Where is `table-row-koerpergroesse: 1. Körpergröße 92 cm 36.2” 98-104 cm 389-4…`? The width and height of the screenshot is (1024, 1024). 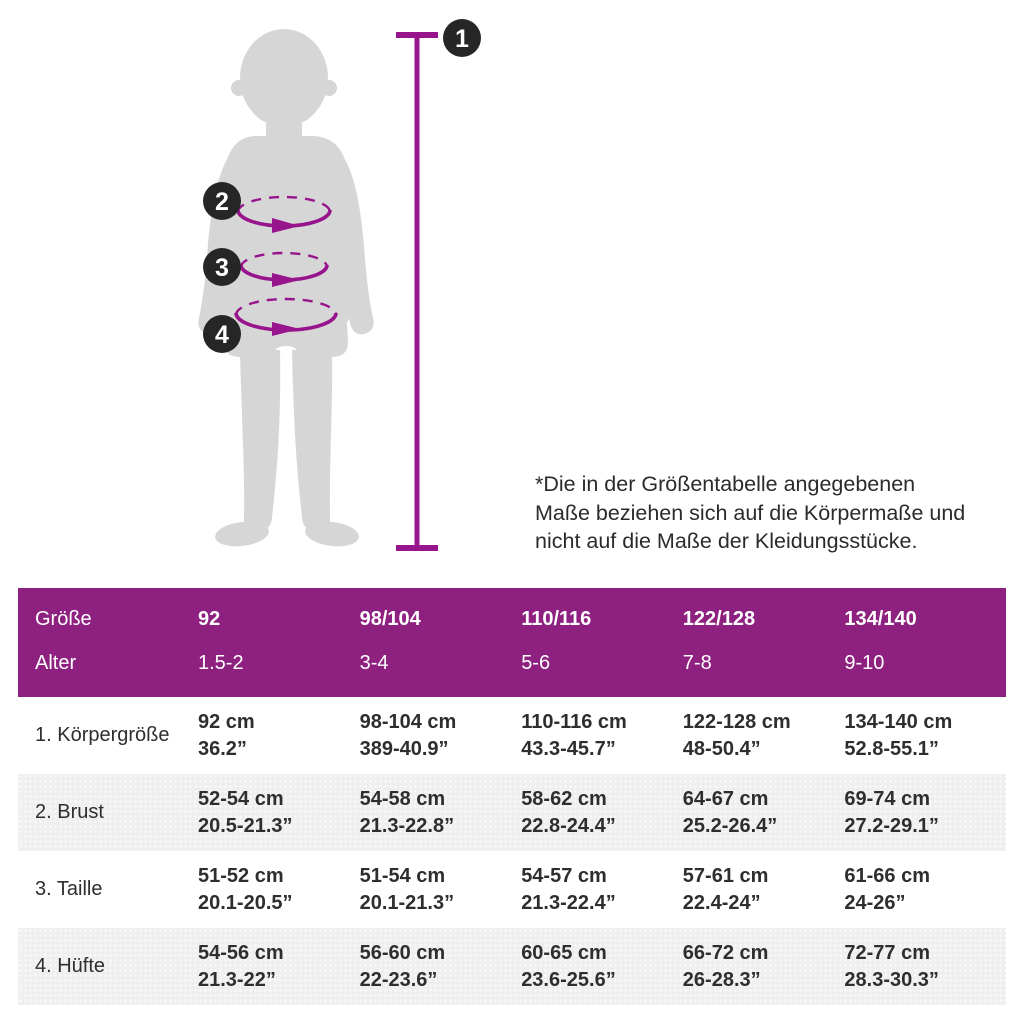 table-row-koerpergroesse: 1. Körpergröße 92 cm 36.2” 98-104 cm 389-4… is located at coordinates (512, 735).